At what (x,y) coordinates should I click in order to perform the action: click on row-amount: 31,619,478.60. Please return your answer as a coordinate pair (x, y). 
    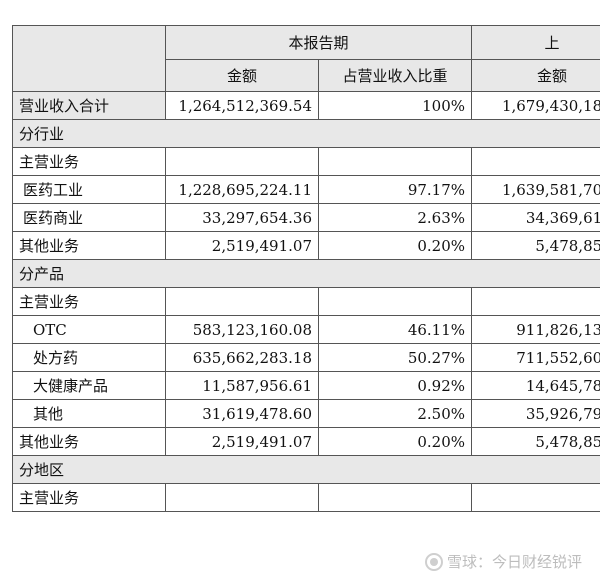
    Looking at the image, I should click on (242, 413).